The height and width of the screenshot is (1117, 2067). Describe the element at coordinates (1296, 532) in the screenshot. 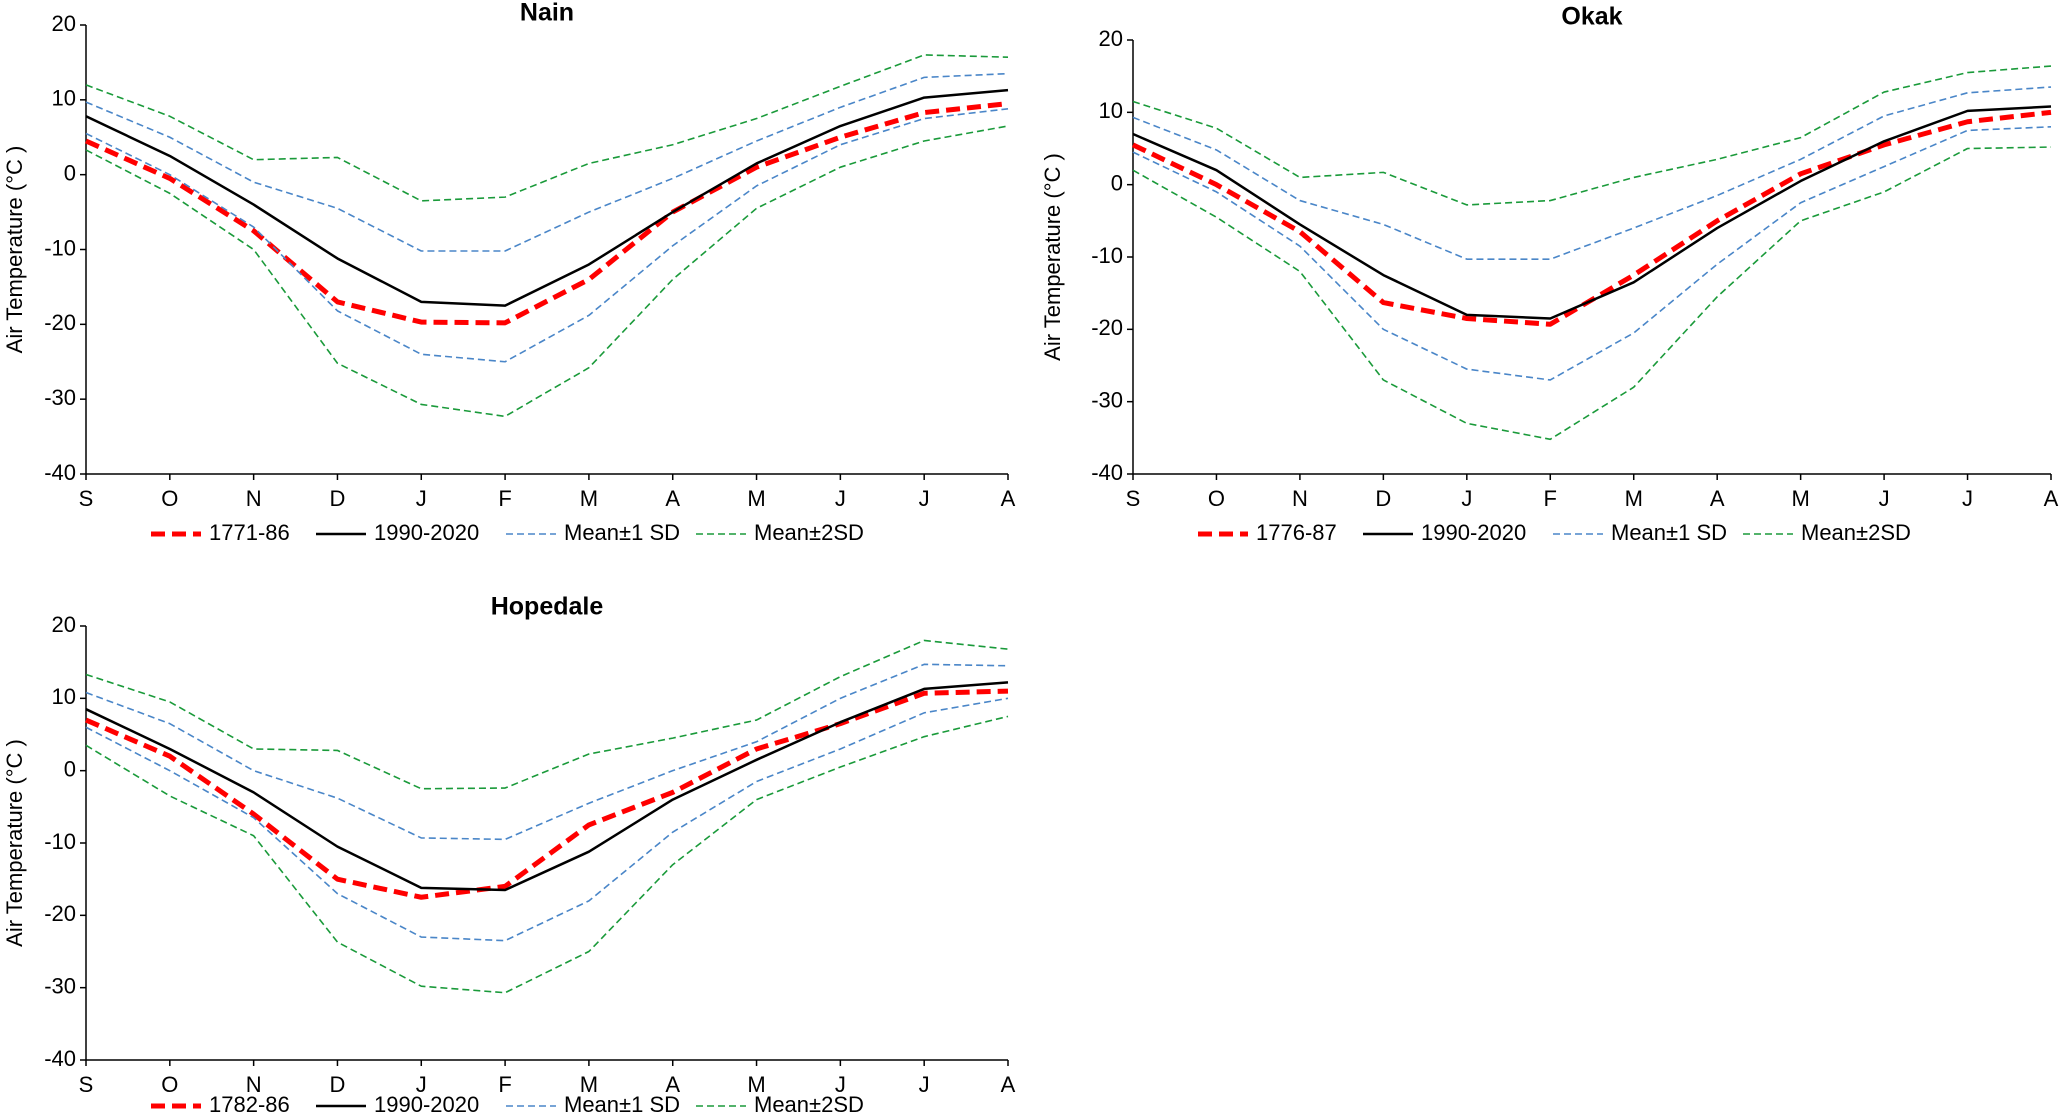

I see `legend-label: 1776-87` at that location.